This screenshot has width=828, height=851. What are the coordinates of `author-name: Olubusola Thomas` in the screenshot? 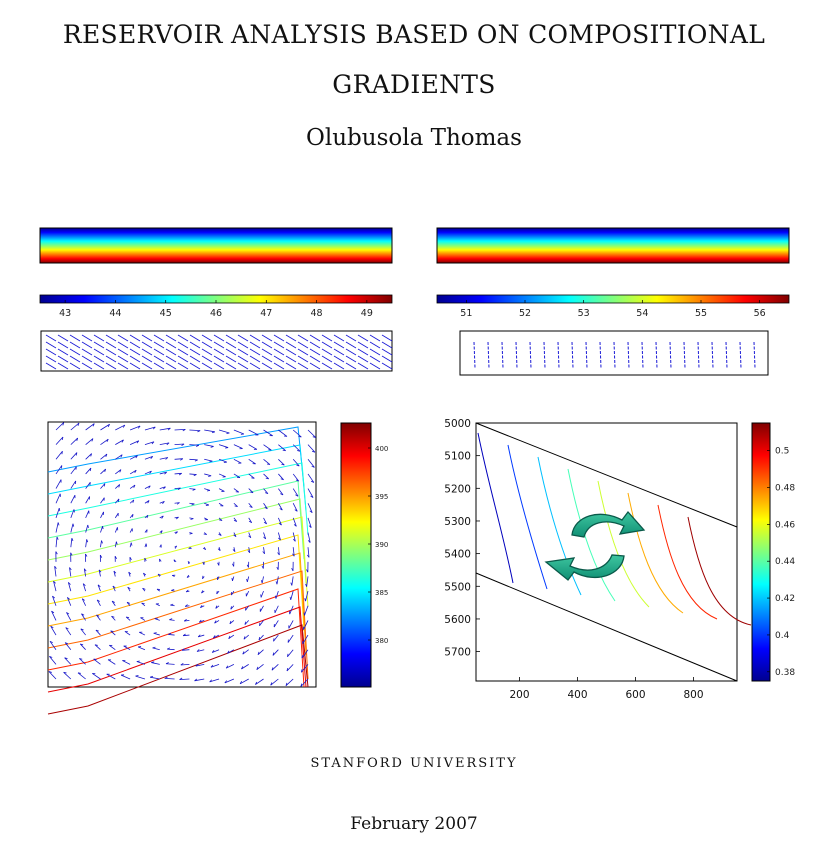 It's located at (414, 138).